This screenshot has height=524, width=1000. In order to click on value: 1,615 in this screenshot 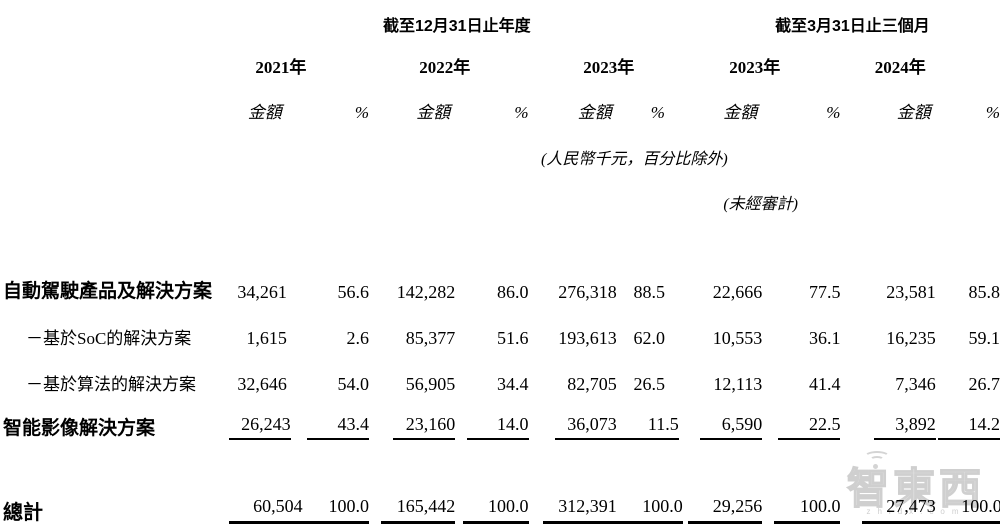, I will do `click(266, 338)`.